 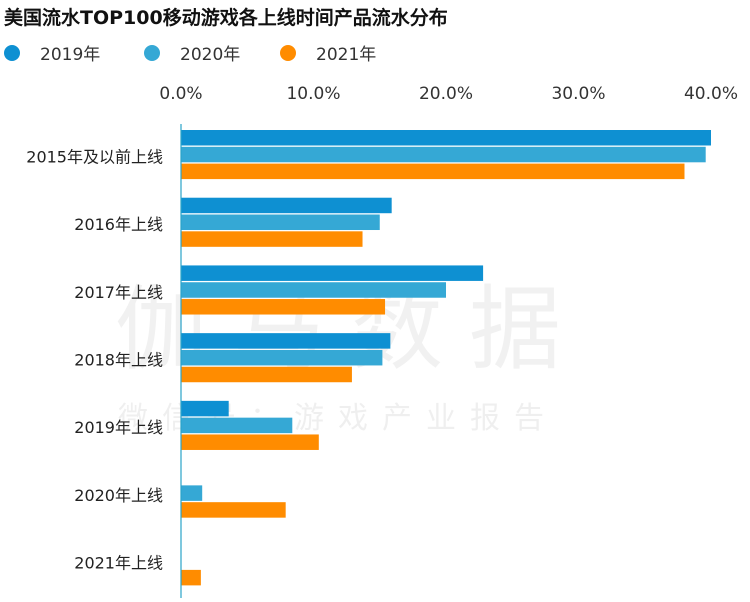 What do you see at coordinates (118, 563) in the screenshot?
I see `category-label: 2021年上线` at bounding box center [118, 563].